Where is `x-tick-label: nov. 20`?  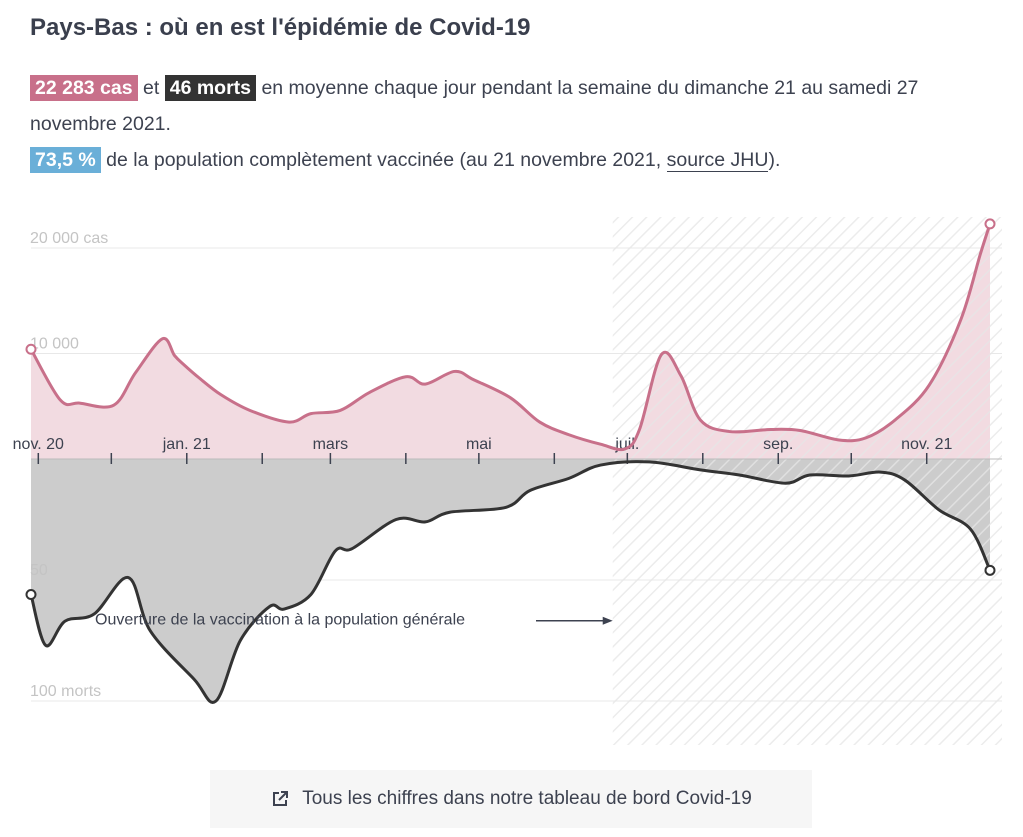
x-tick-label: nov. 20 is located at coordinates (38, 444).